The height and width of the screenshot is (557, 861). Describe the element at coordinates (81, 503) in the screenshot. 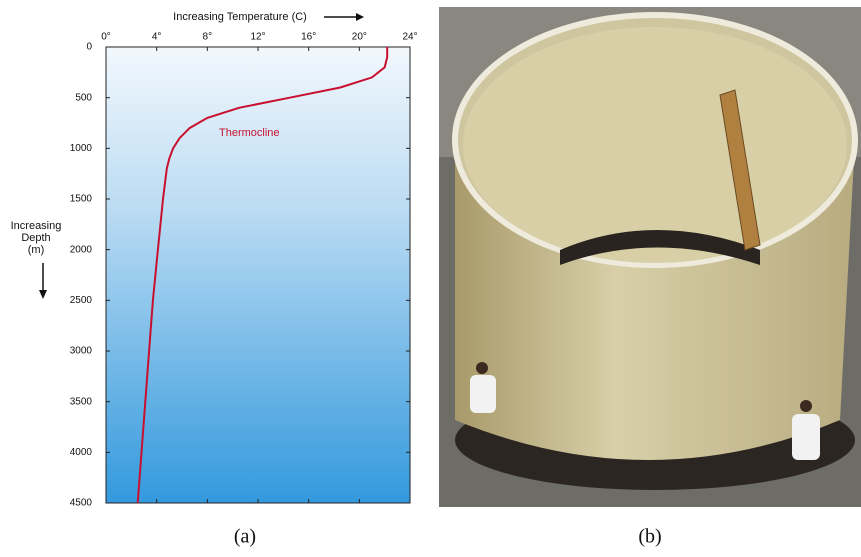

I see `y-tick-label: 4500` at that location.